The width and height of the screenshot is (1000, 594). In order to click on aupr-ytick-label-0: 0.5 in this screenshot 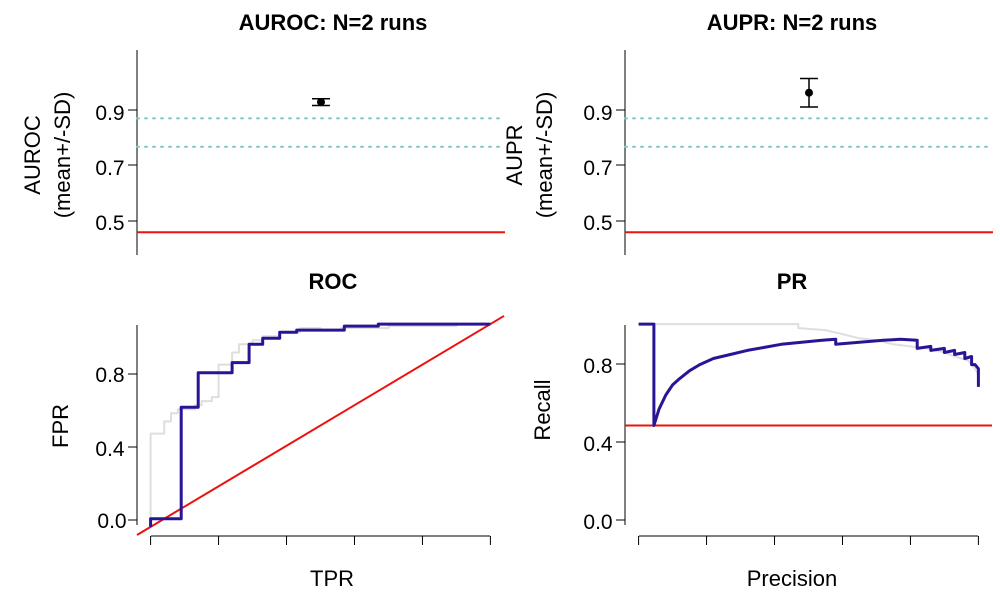, I will do `click(597, 223)`.